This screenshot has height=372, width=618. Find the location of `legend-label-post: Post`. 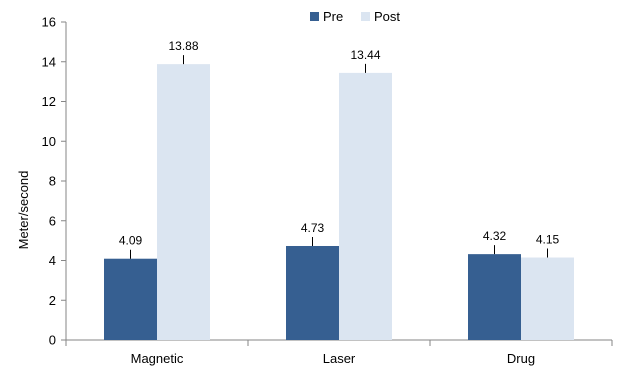

legend-label-post: Post is located at coordinates (387, 16).